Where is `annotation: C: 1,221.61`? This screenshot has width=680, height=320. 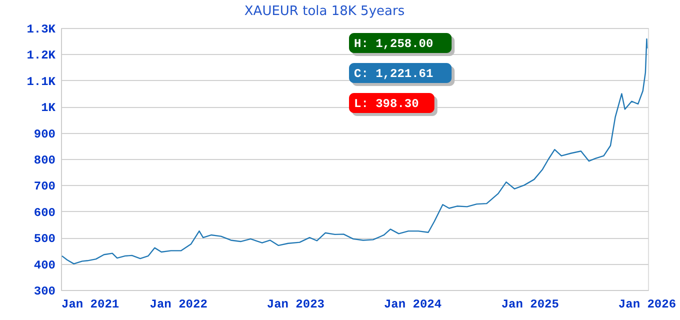 annotation: C: 1,221.61 is located at coordinates (394, 74).